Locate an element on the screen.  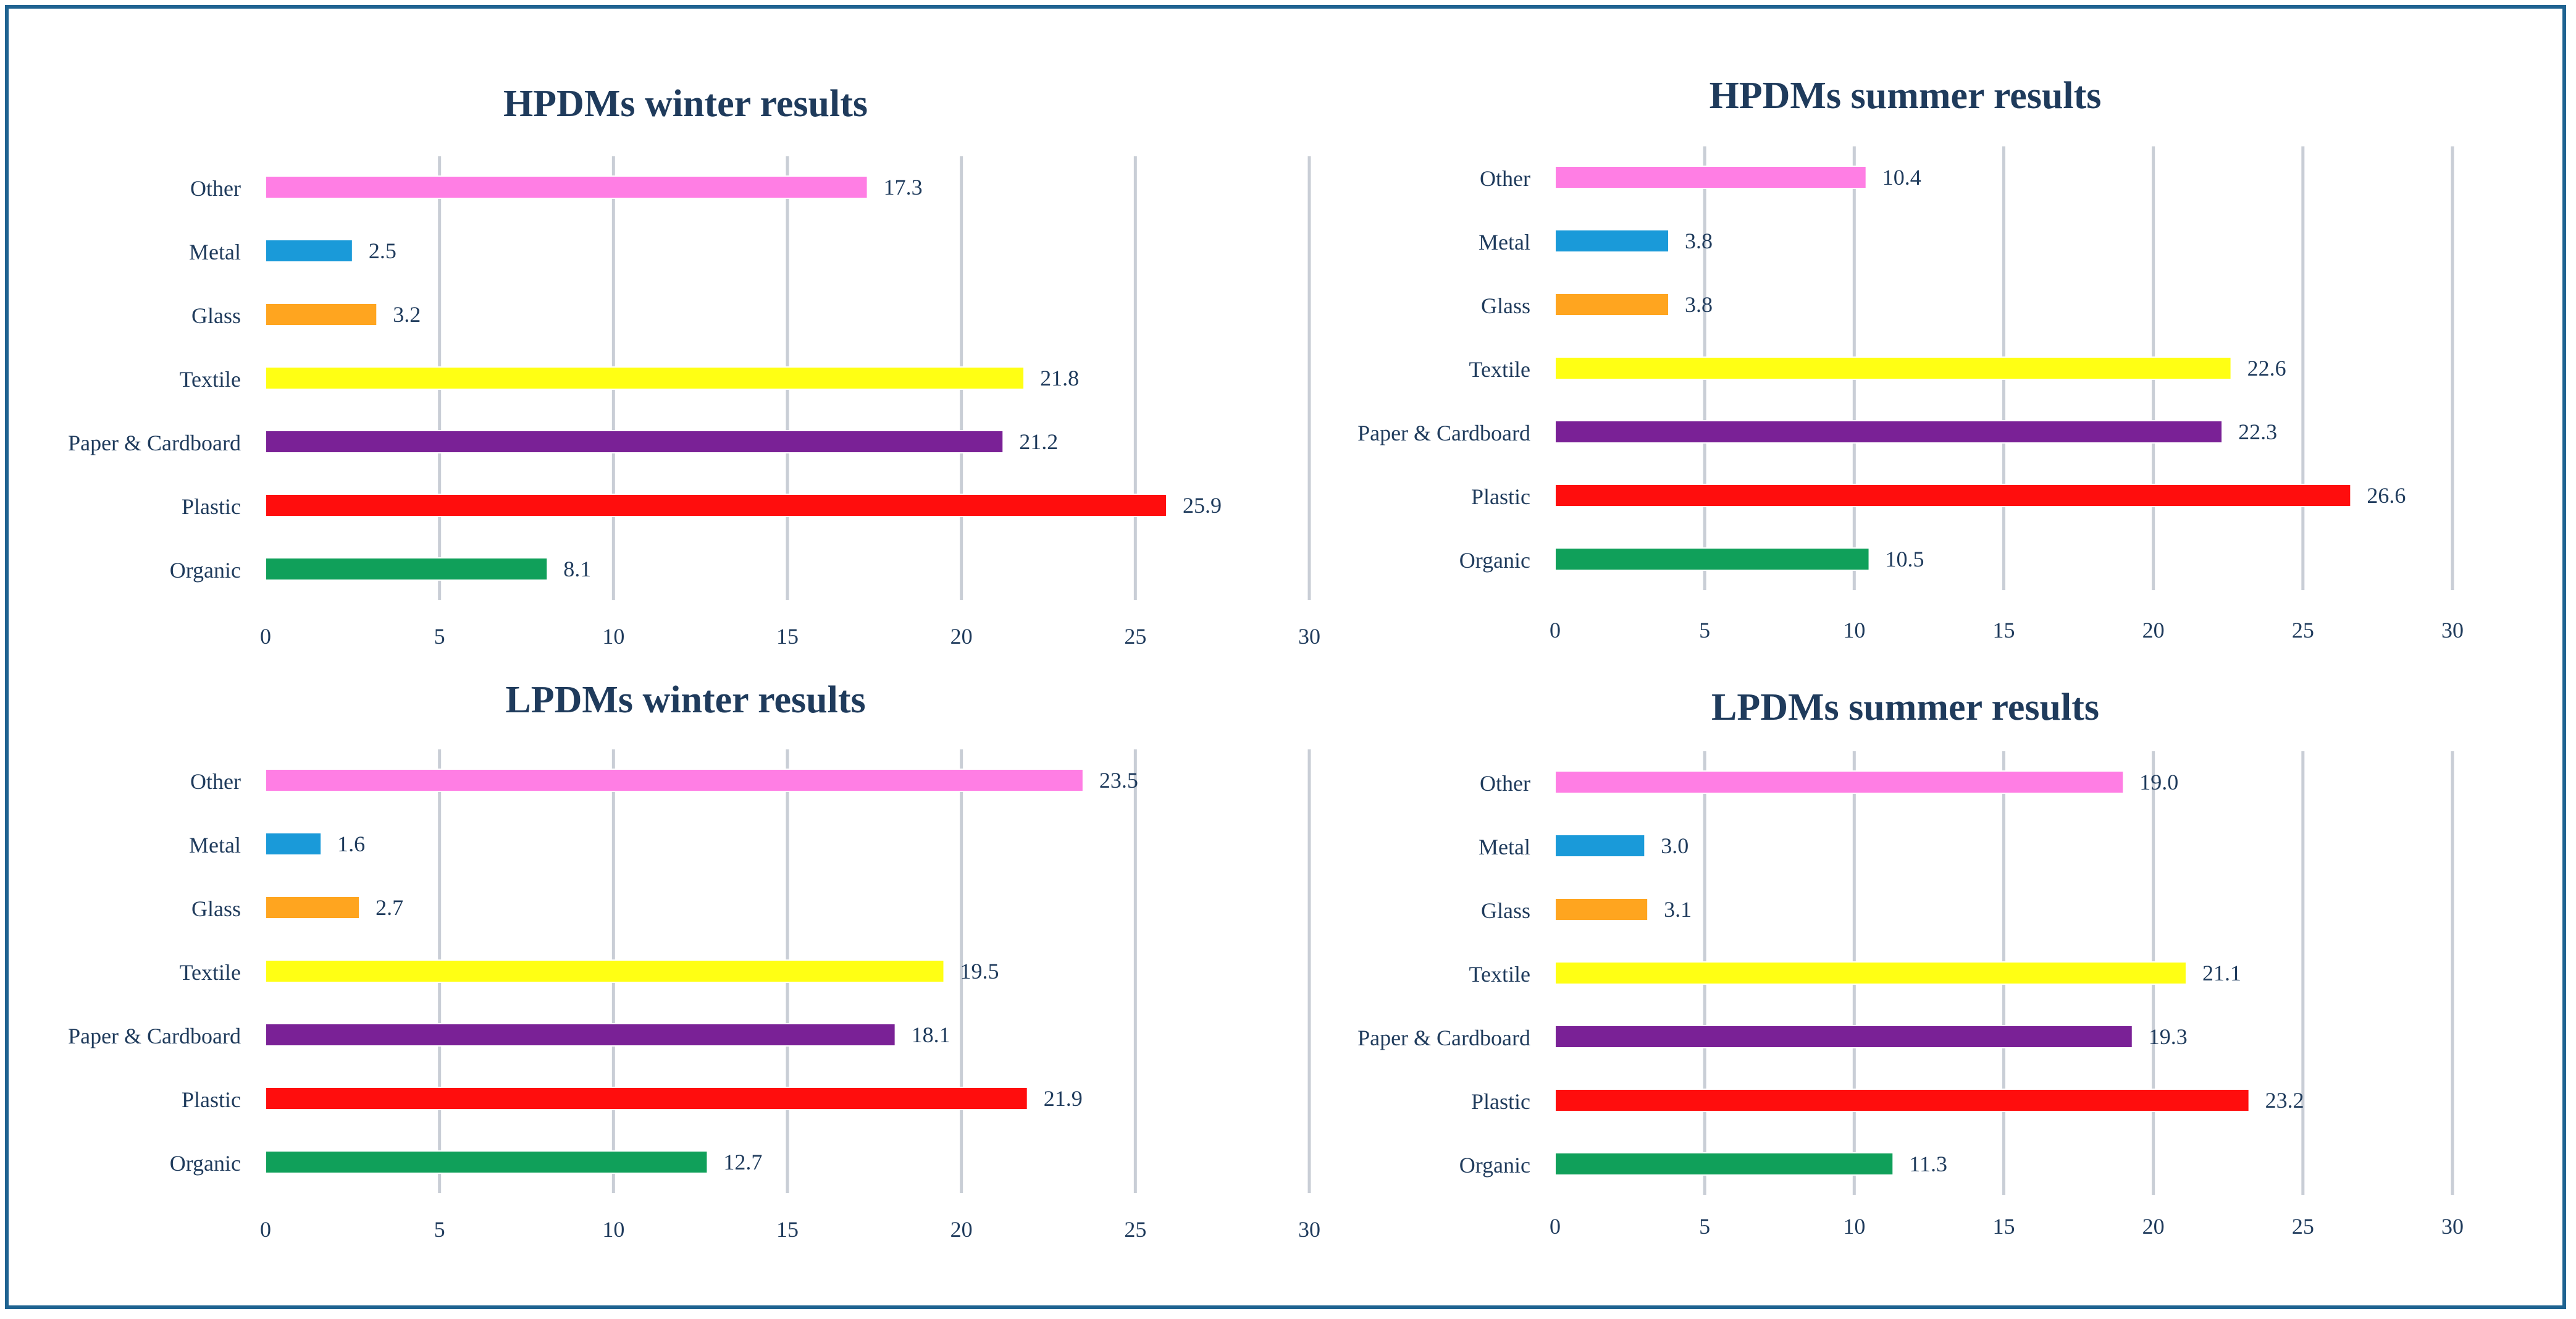
data-label-other: 23.5 is located at coordinates (1118, 781).